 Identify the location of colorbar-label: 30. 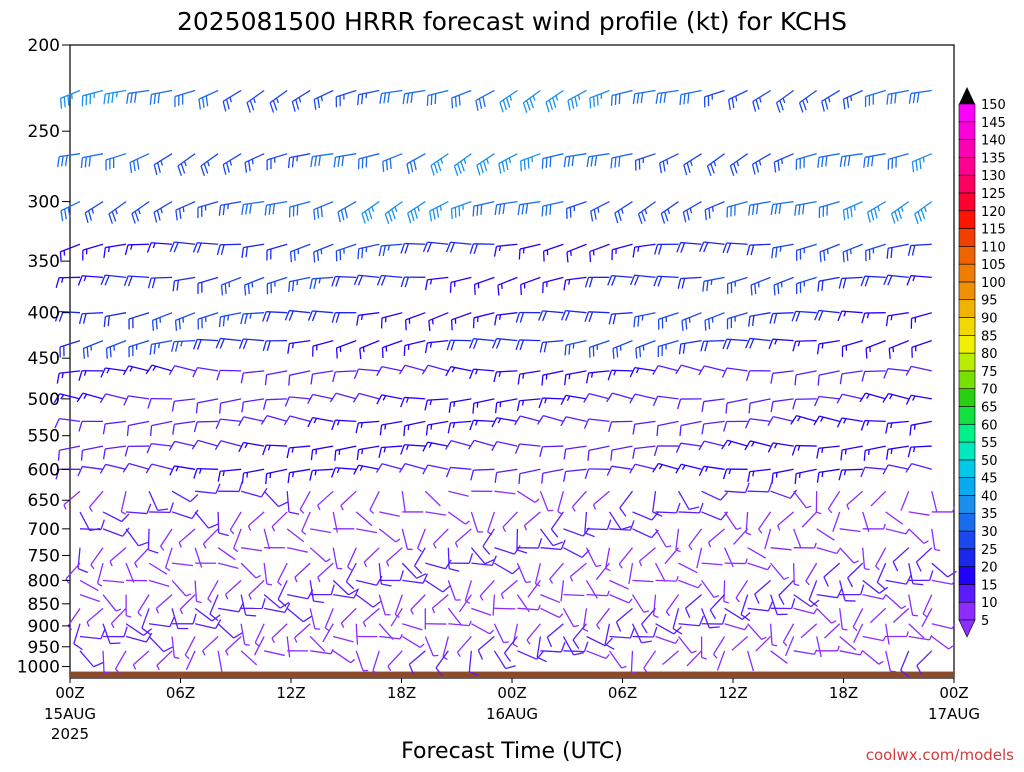
(989, 532).